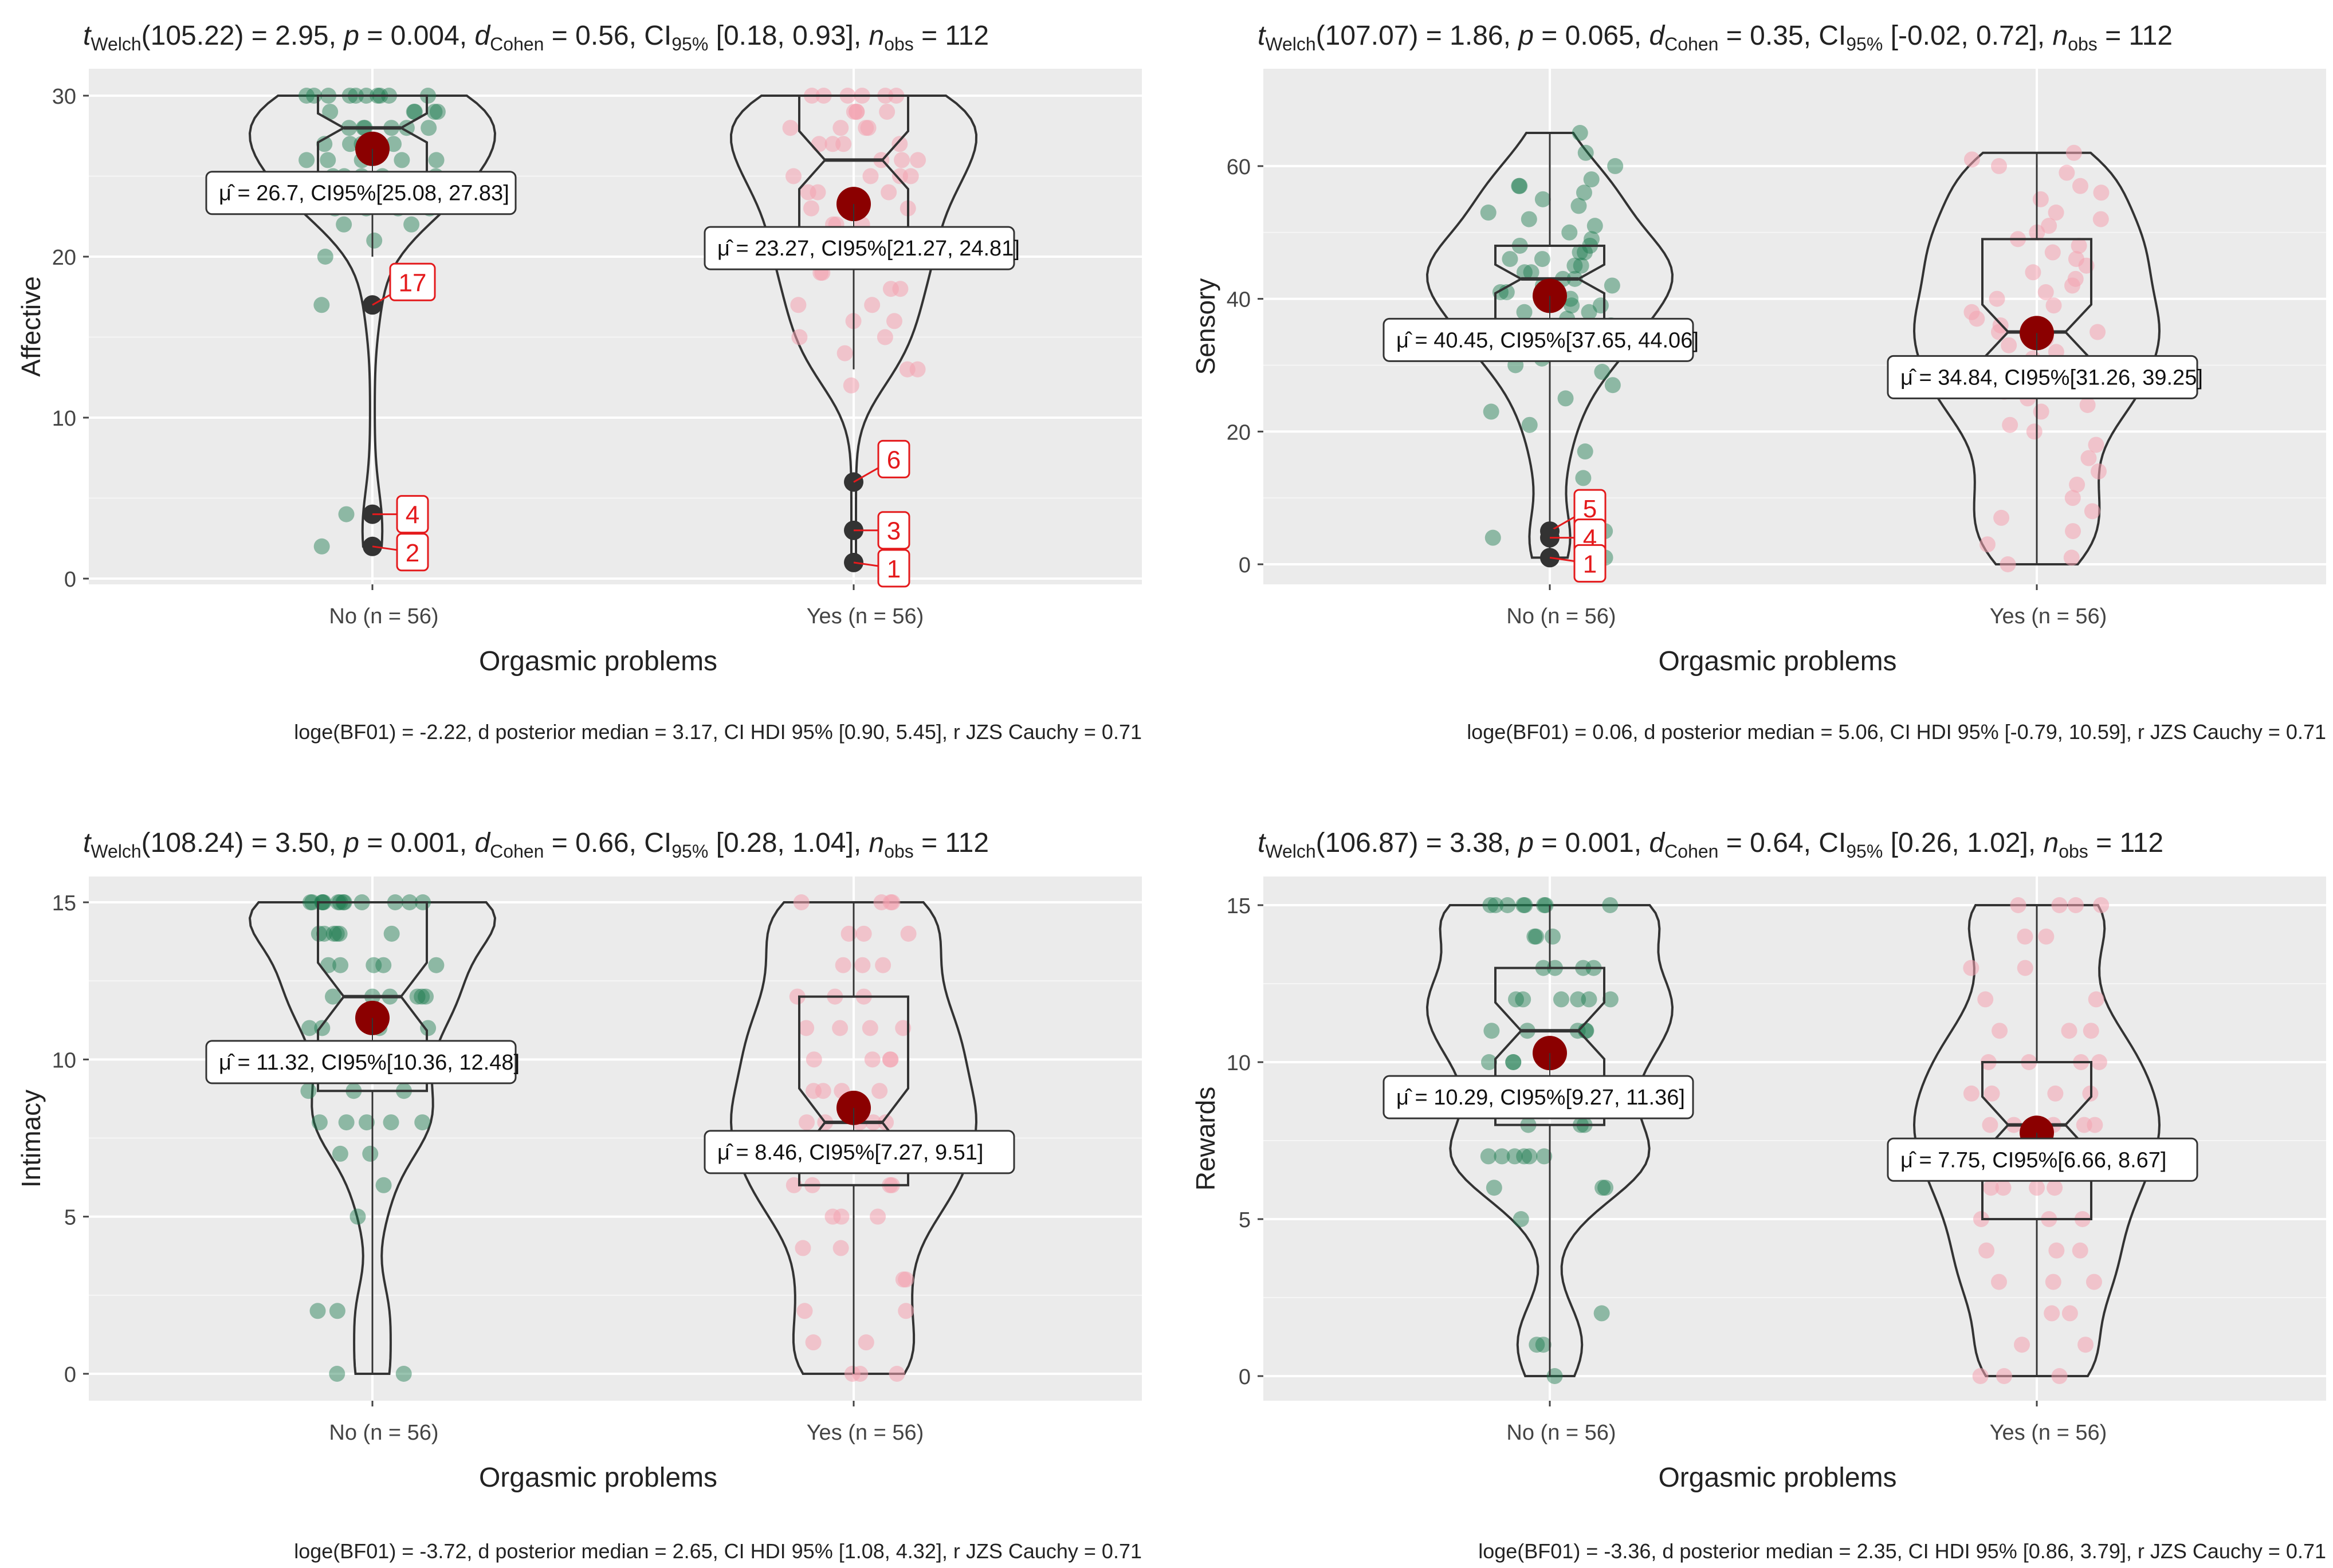  What do you see at coordinates (598, 661) in the screenshot?
I see `x-axis-label: Orgasmic problems` at bounding box center [598, 661].